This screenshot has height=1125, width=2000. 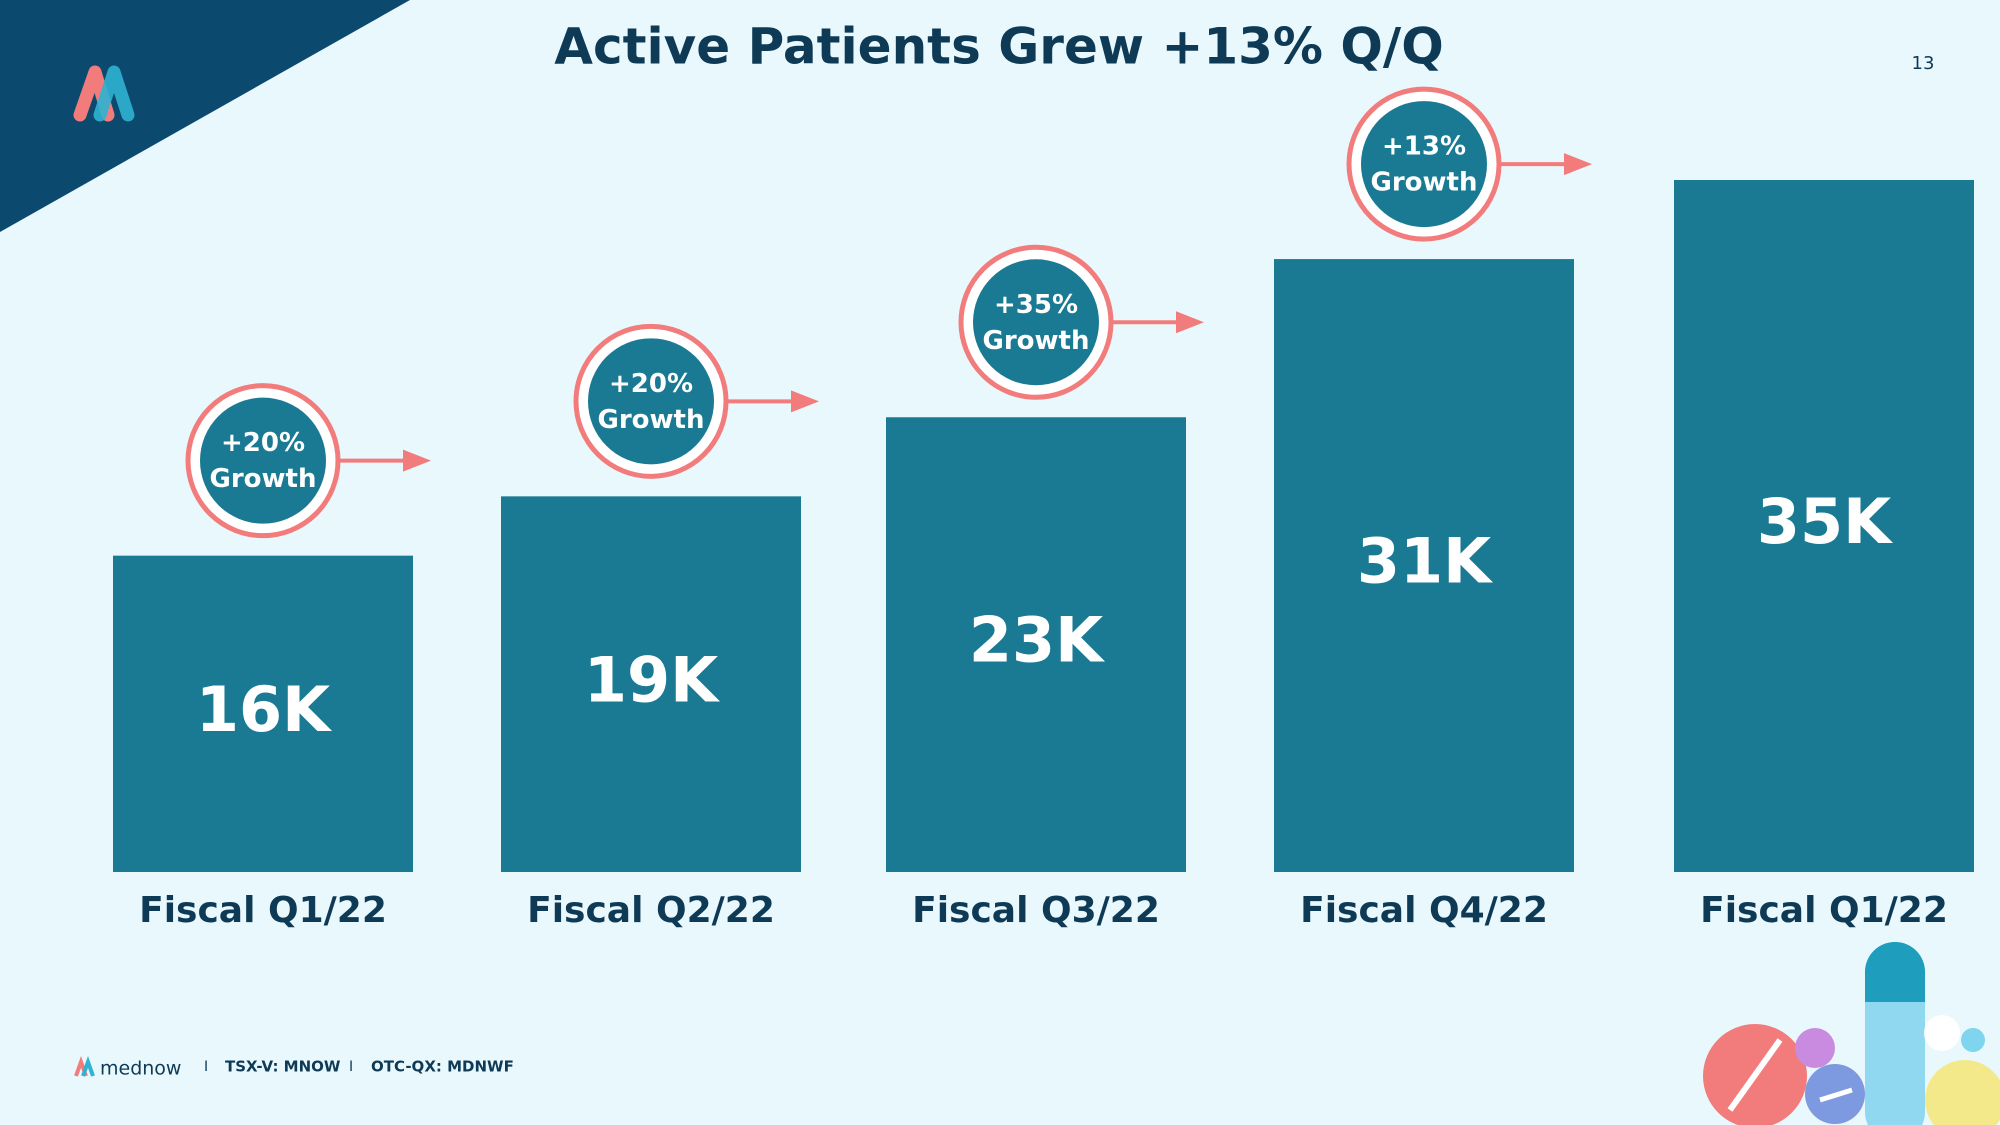 I want to click on footer-ticker: OTC-QX: MDNWF, so click(x=442, y=1067).